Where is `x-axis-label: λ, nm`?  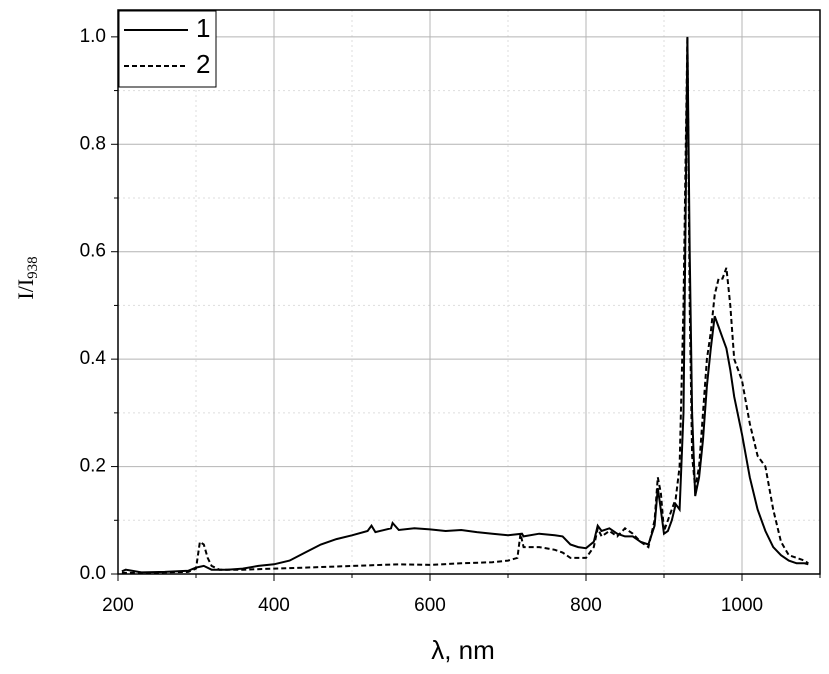
x-axis-label: λ, nm is located at coordinates (463, 650).